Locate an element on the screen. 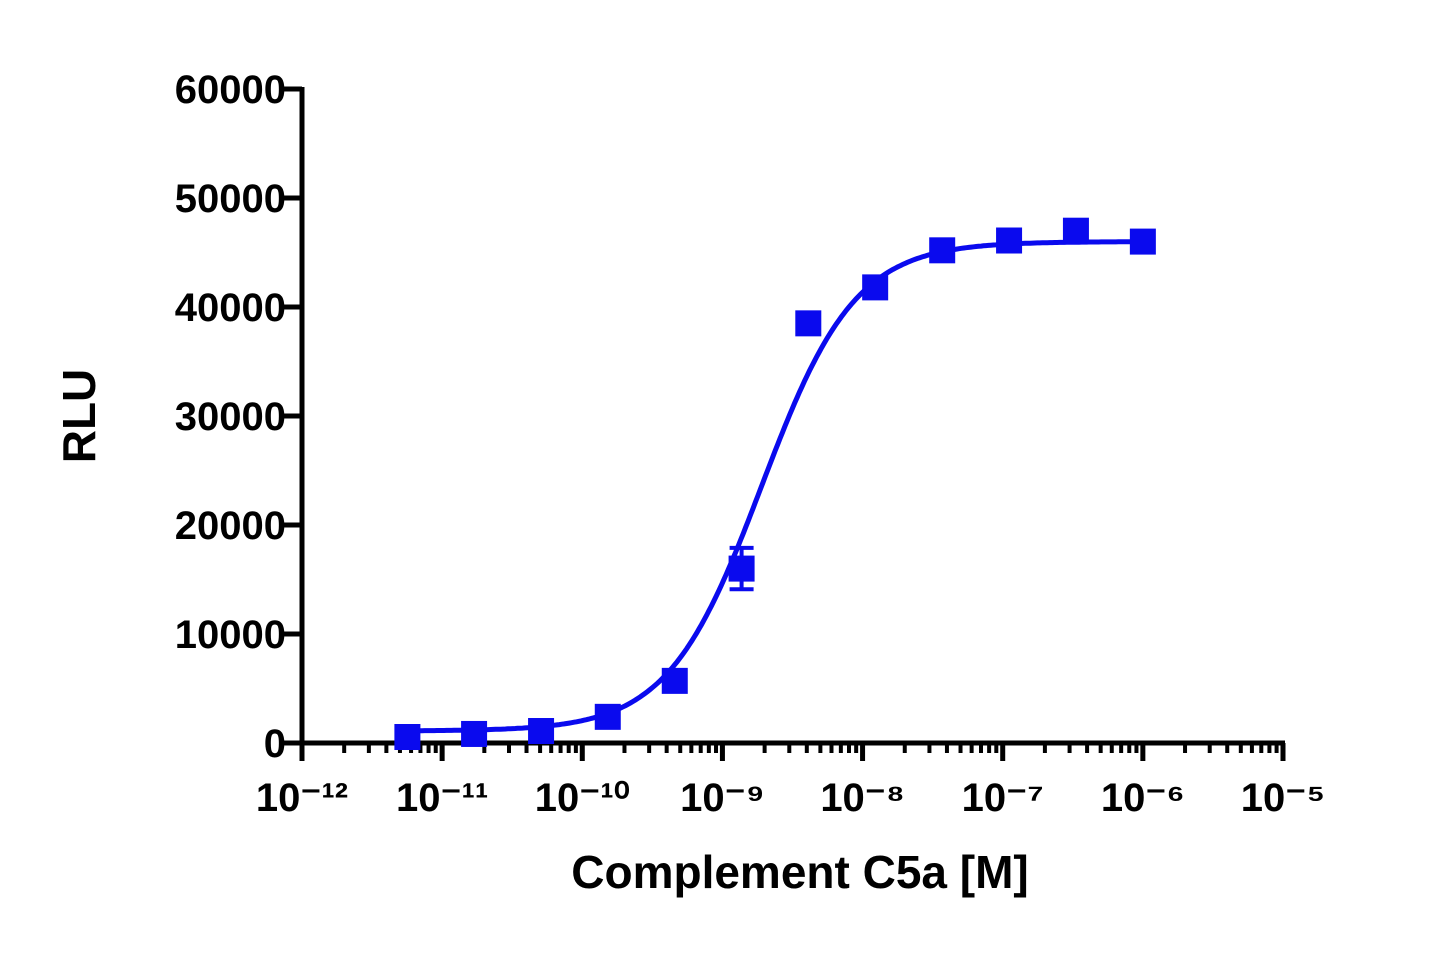 This screenshot has height=954, width=1434. y-tick-label: 40000 is located at coordinates (230, 308).